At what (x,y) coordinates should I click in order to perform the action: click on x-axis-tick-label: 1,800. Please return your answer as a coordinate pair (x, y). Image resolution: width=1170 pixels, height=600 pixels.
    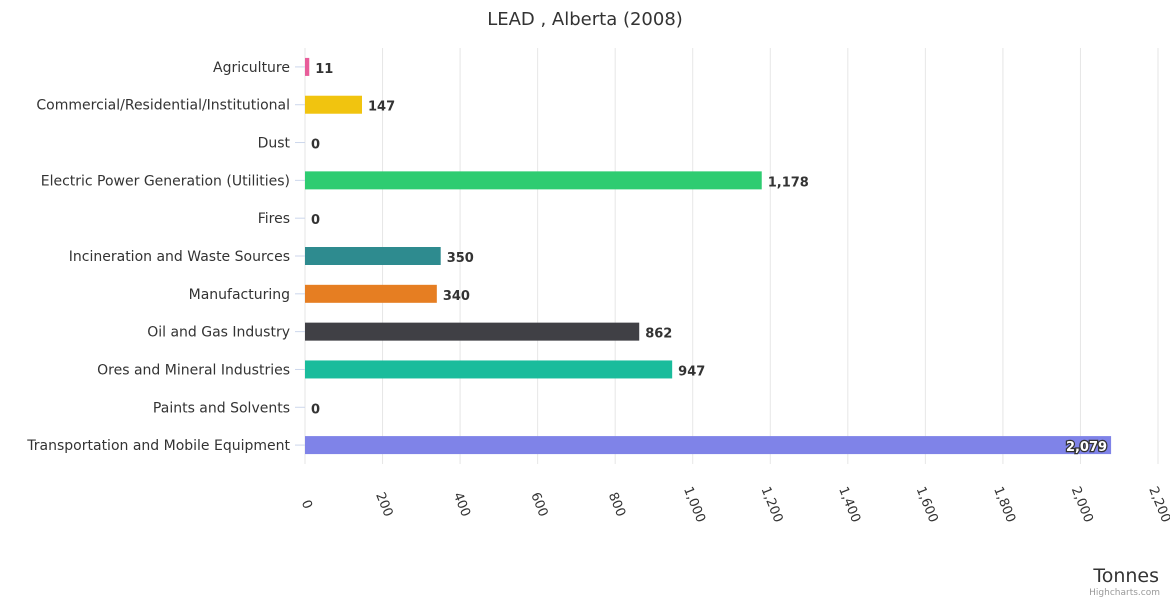
    Looking at the image, I should click on (1004, 505).